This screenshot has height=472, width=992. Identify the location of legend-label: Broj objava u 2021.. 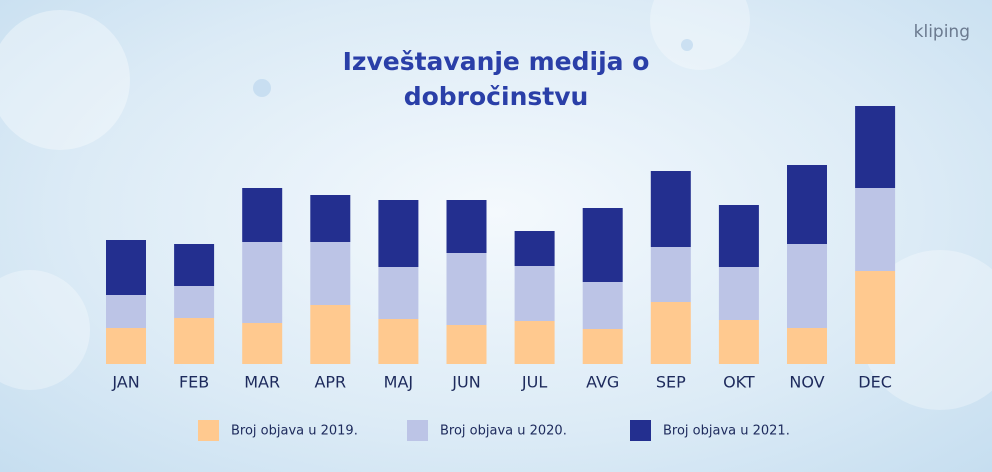
(726, 431).